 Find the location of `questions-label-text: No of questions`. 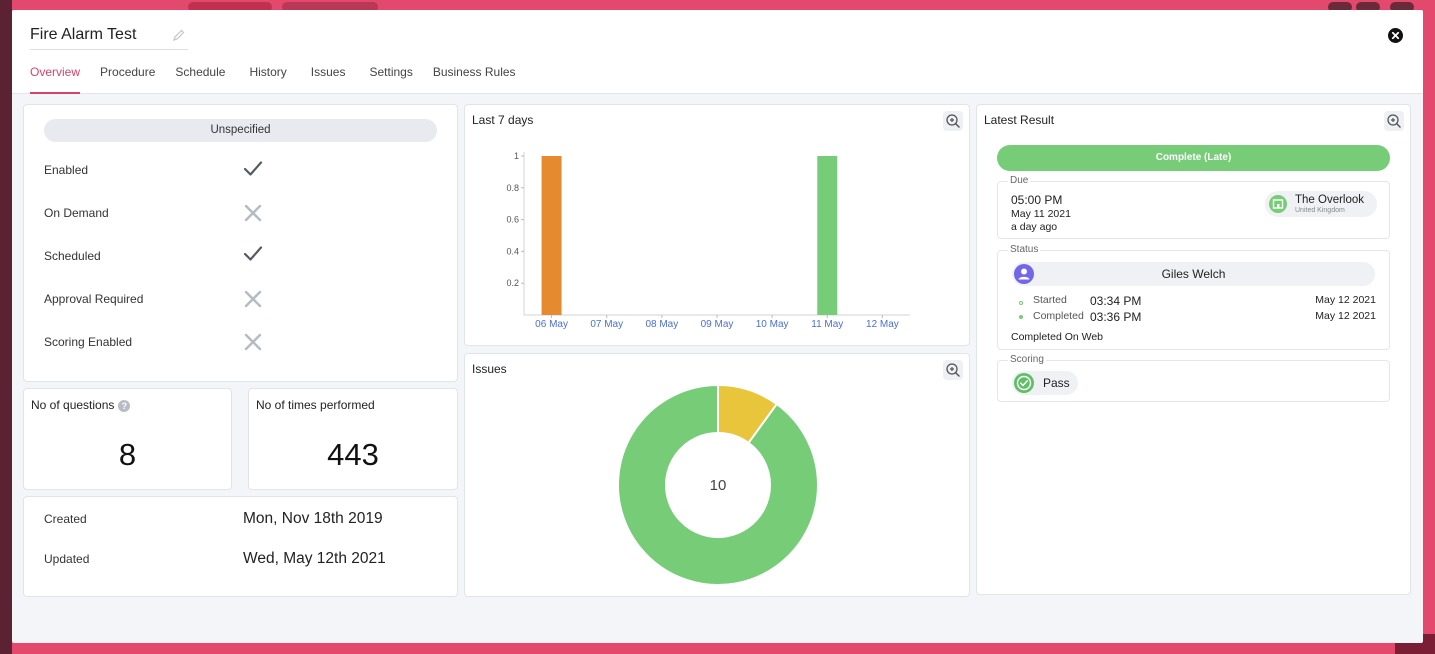

questions-label-text: No of questions is located at coordinates (73, 405).